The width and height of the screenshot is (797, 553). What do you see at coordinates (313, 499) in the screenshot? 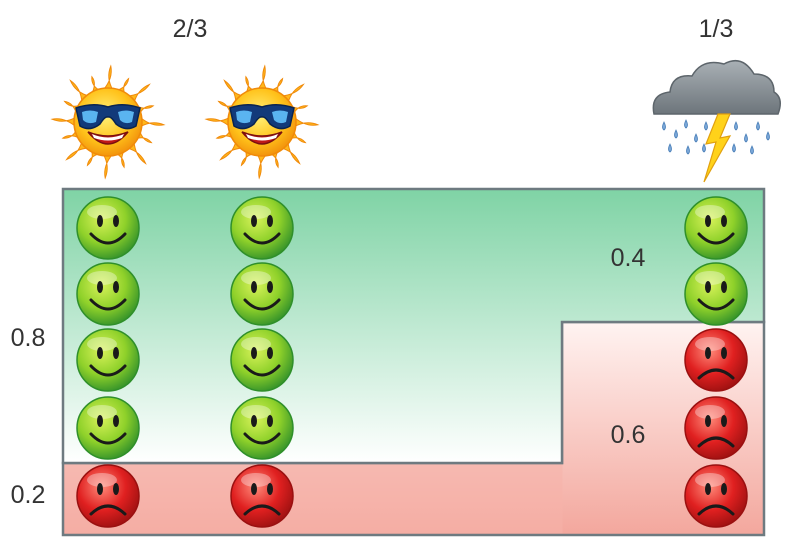
I see `sad-row-band` at bounding box center [313, 499].